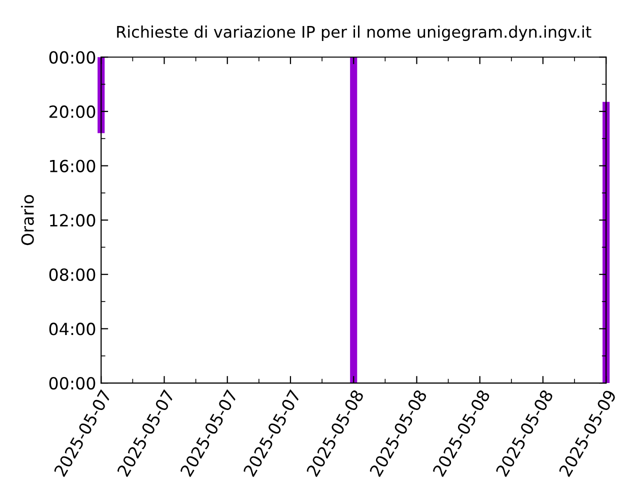 Image resolution: width=640 pixels, height=480 pixels. I want to click on y-tick-label: 12:00, so click(73, 220).